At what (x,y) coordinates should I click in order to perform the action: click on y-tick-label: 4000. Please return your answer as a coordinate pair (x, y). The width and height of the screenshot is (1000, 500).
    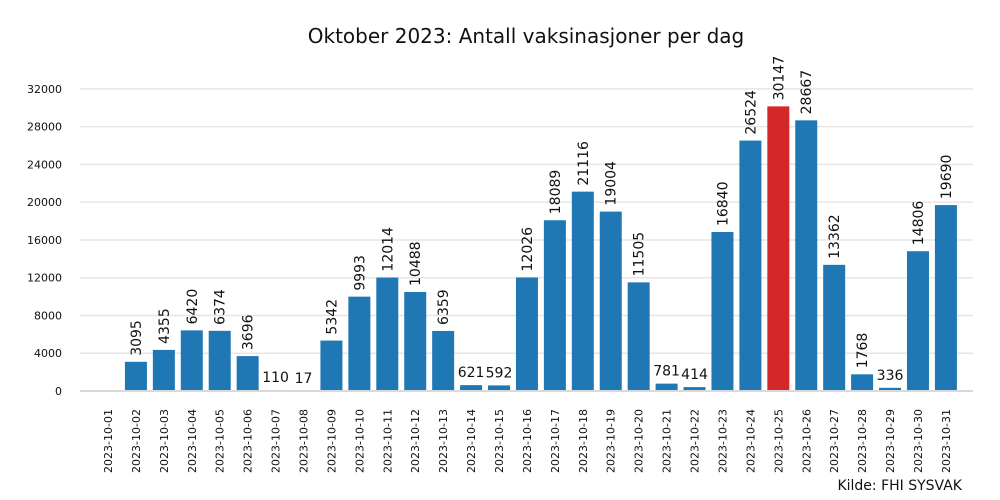
    Looking at the image, I should click on (48, 353).